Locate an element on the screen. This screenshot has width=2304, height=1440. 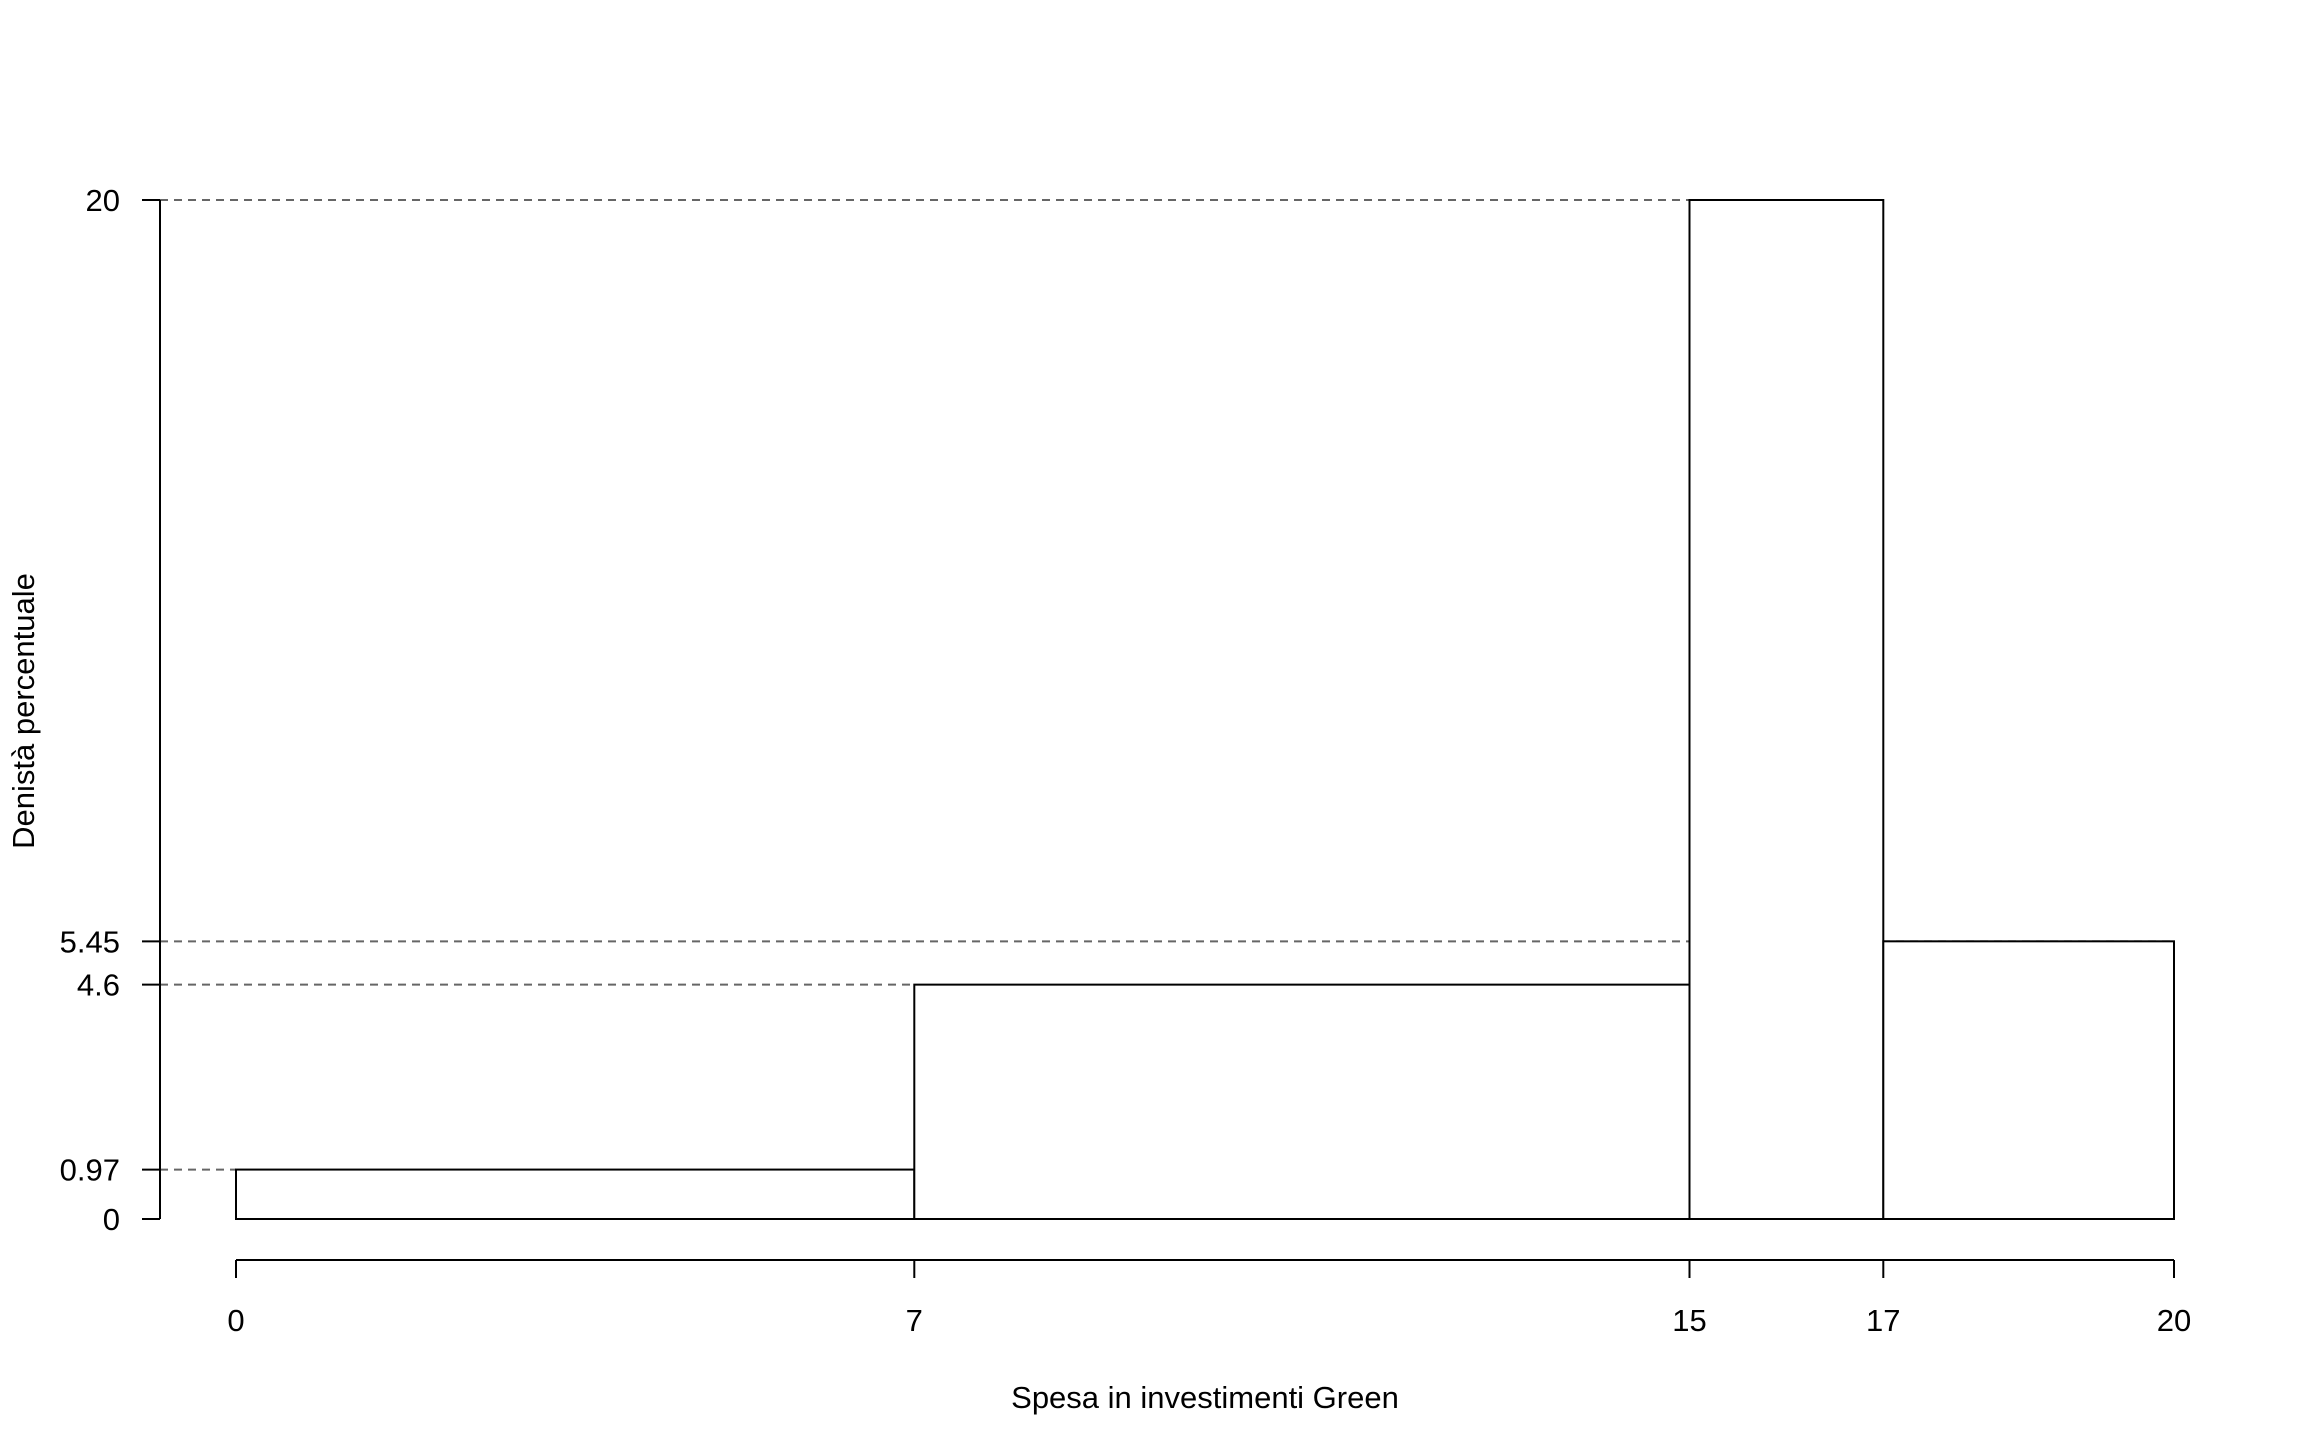
x-axis-title: Spesa in investimenti Green is located at coordinates (1205, 1397).